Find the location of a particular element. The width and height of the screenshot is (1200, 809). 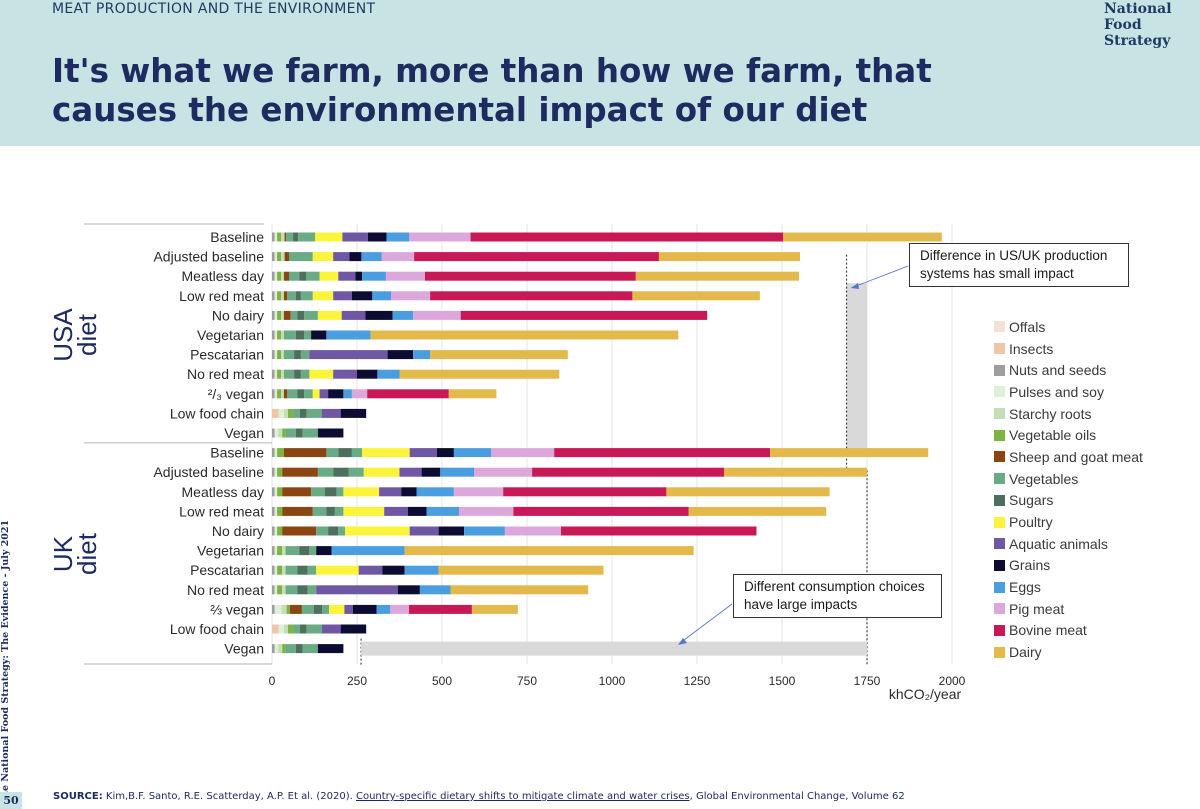

category-label: Vegan is located at coordinates (244, 433).